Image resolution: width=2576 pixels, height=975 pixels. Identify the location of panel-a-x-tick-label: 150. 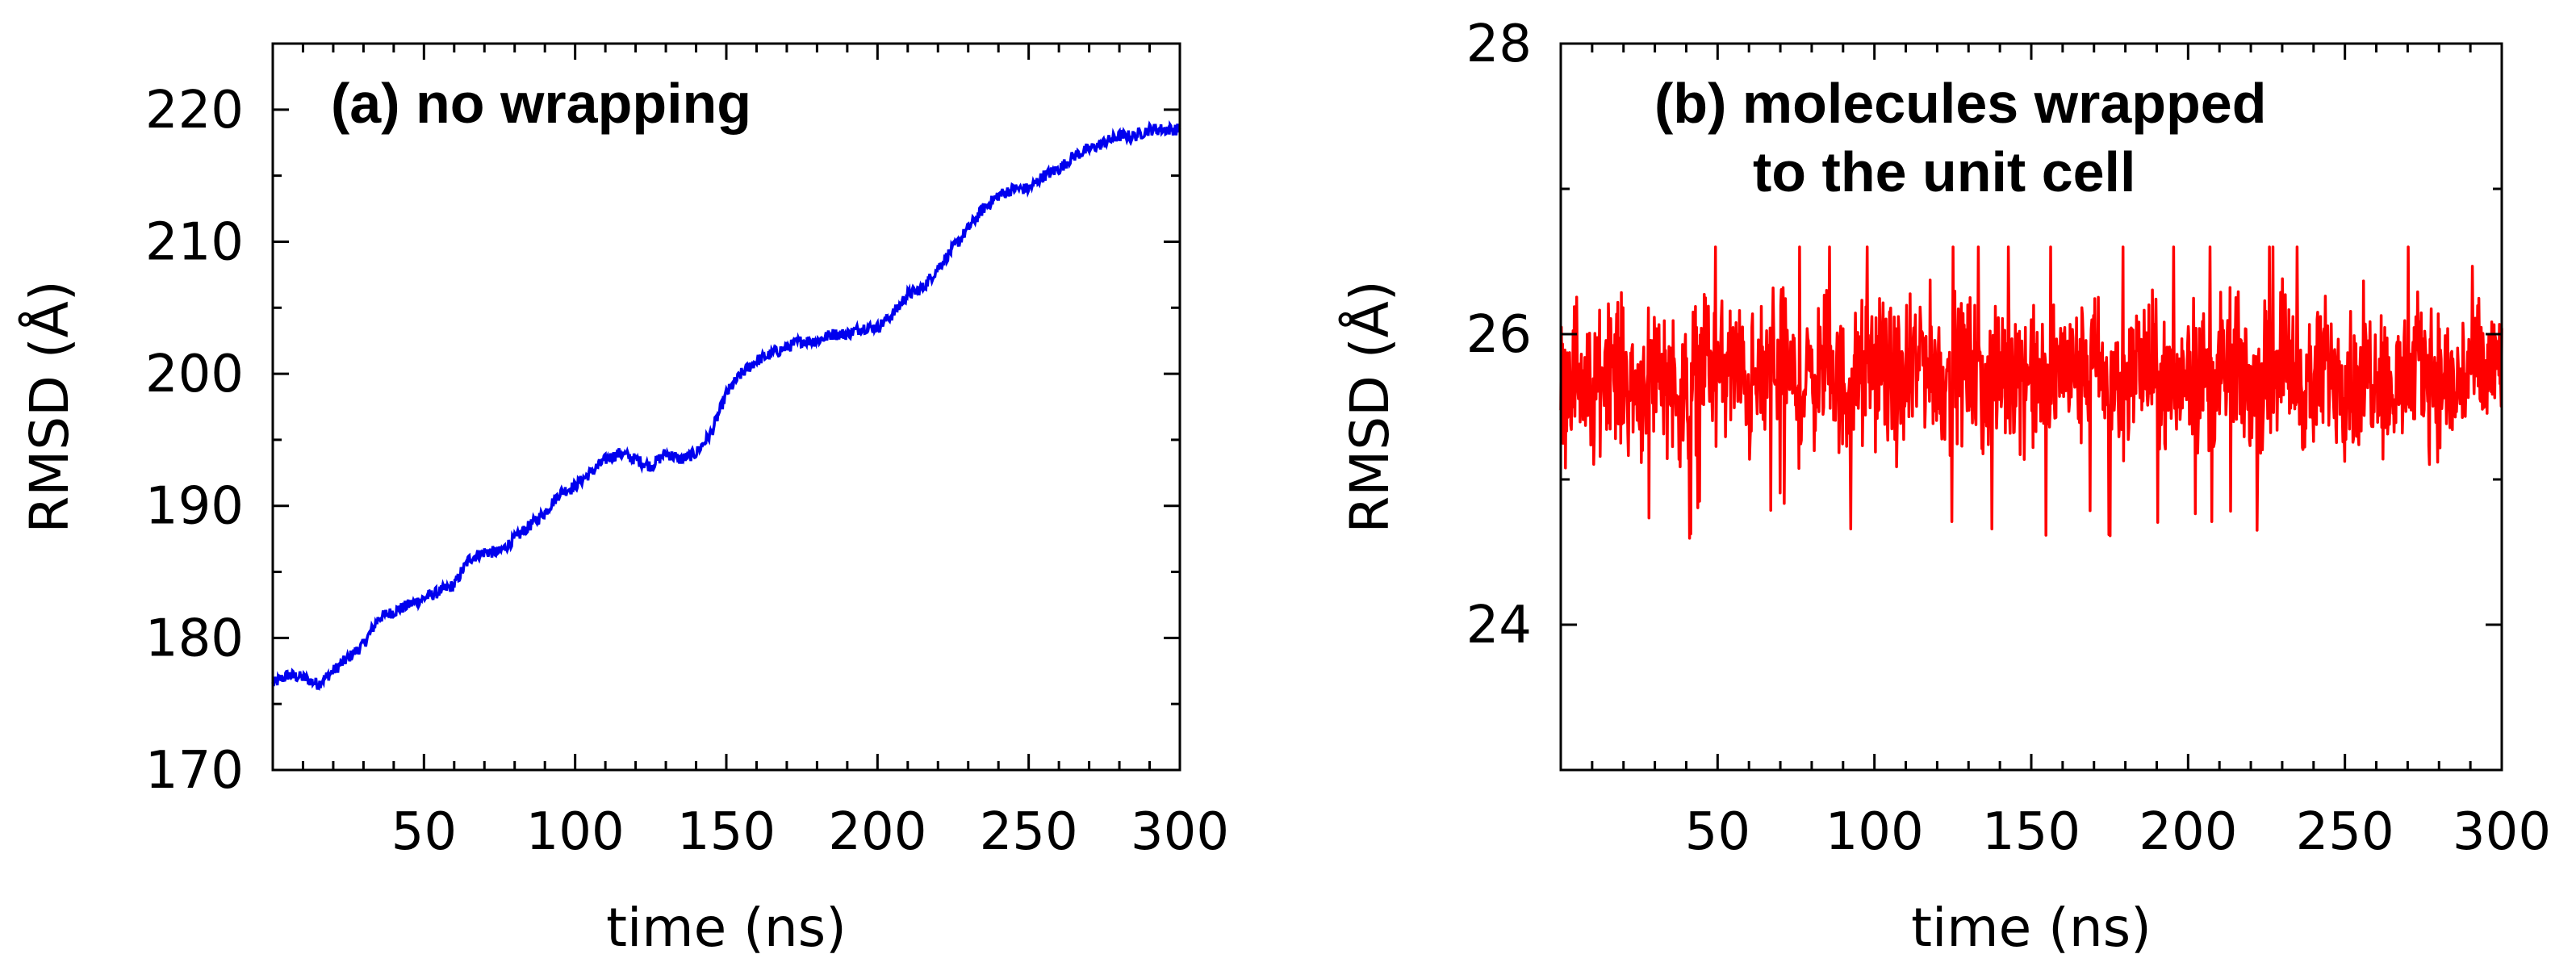
(726, 832).